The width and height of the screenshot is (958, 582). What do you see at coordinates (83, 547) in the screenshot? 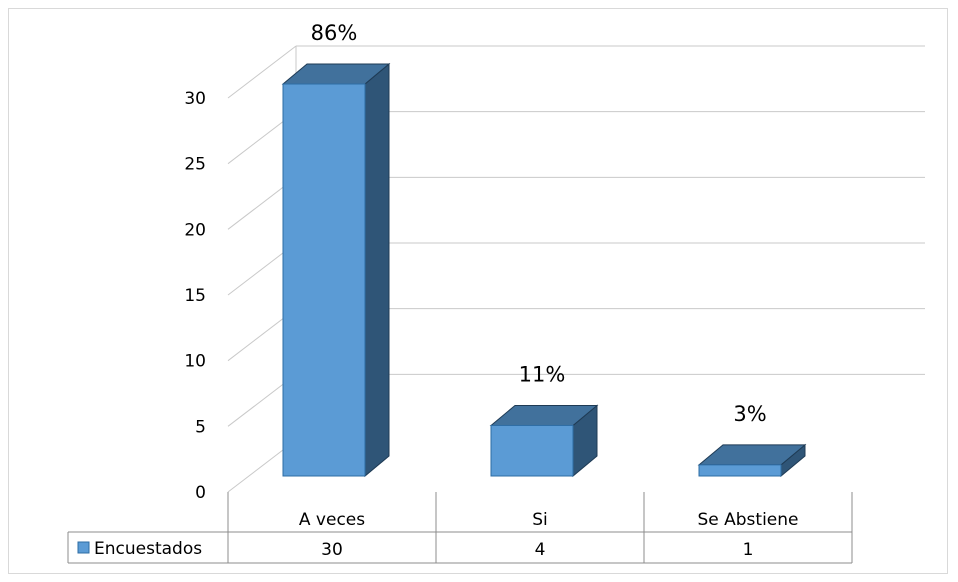
I see `legend-key` at bounding box center [83, 547].